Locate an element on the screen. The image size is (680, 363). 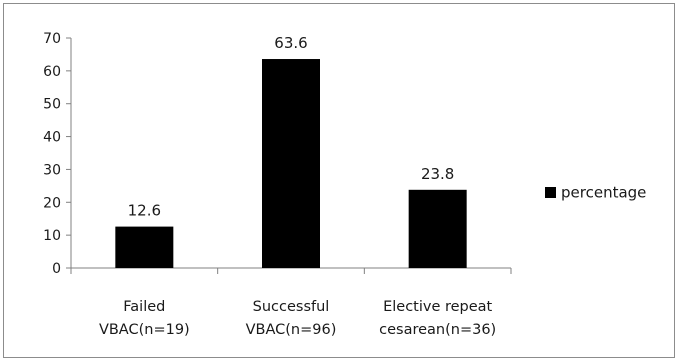
data-label: 63.6 is located at coordinates (290, 43).